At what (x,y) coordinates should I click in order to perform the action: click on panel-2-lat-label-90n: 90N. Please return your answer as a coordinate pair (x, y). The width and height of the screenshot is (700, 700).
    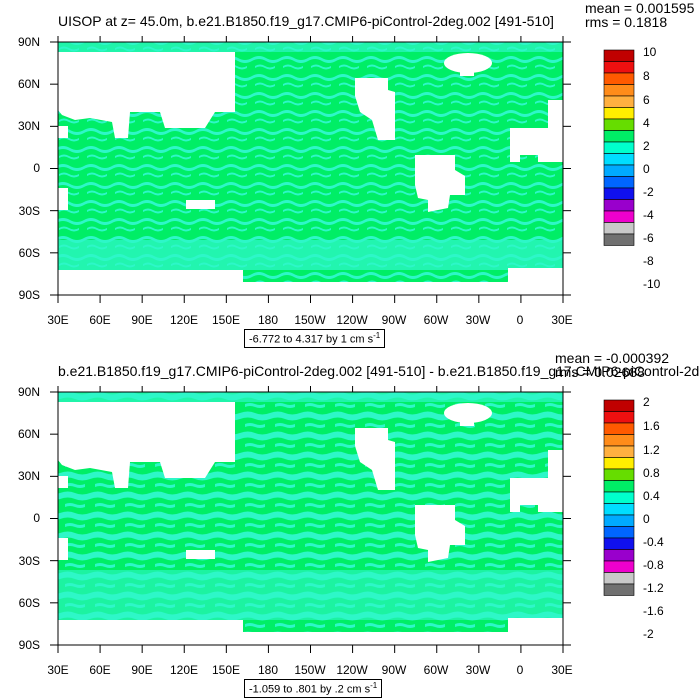
    Looking at the image, I should click on (28, 392).